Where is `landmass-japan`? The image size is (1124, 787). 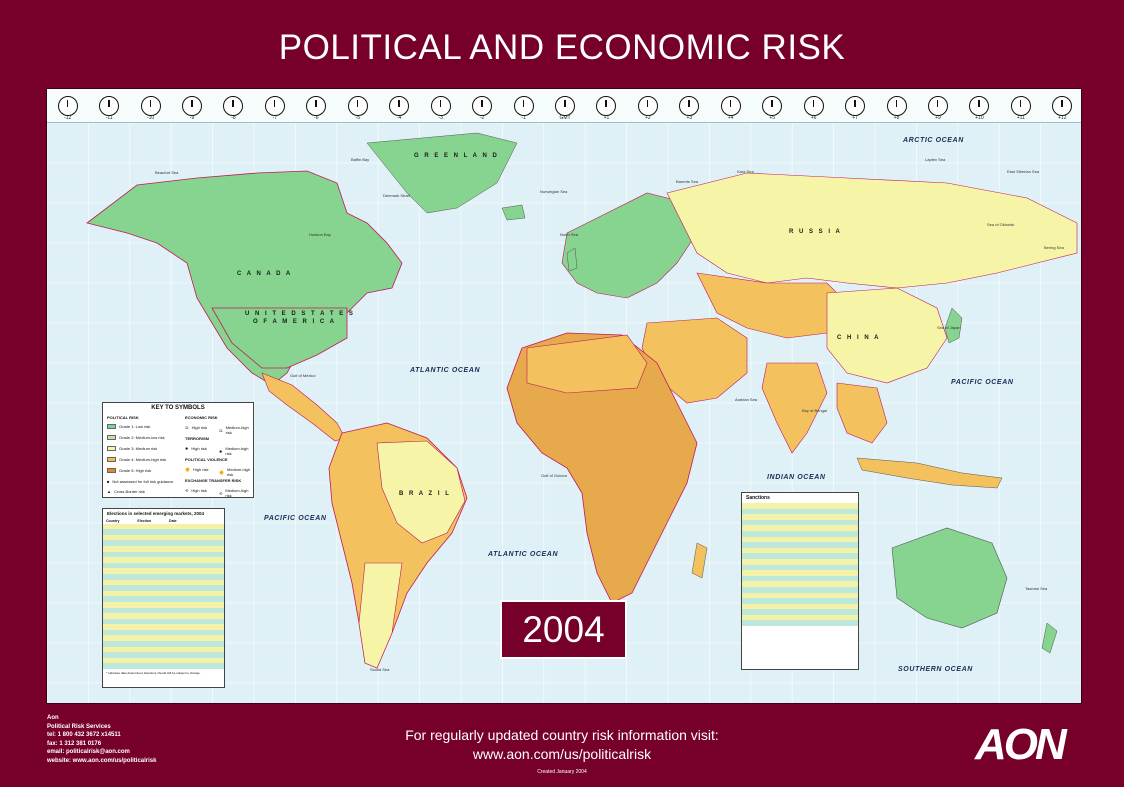 landmass-japan is located at coordinates (953, 325).